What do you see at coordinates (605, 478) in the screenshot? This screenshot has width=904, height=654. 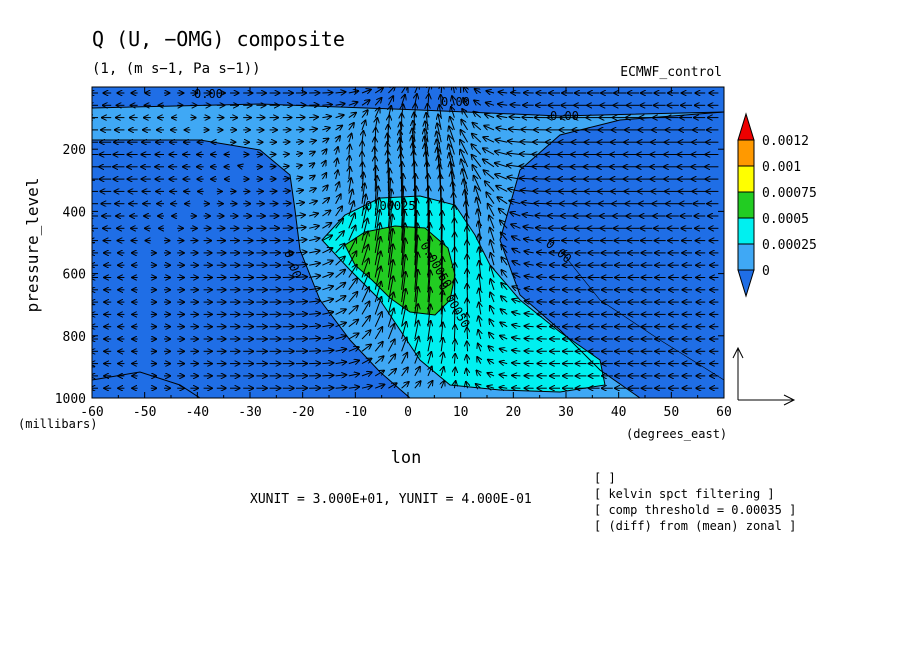 I see `note-line: [ ]` at bounding box center [605, 478].